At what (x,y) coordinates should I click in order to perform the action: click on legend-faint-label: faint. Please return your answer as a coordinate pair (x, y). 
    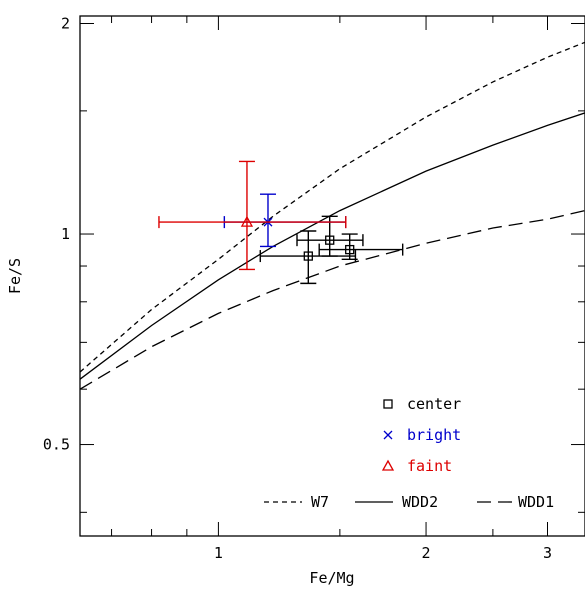
    Looking at the image, I should click on (429, 466).